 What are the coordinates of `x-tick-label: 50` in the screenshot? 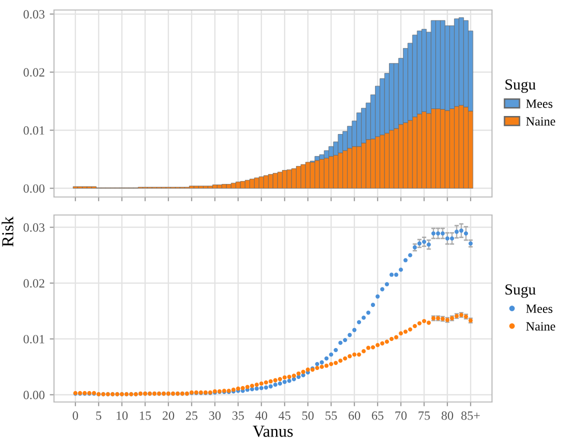 It's located at (308, 415).